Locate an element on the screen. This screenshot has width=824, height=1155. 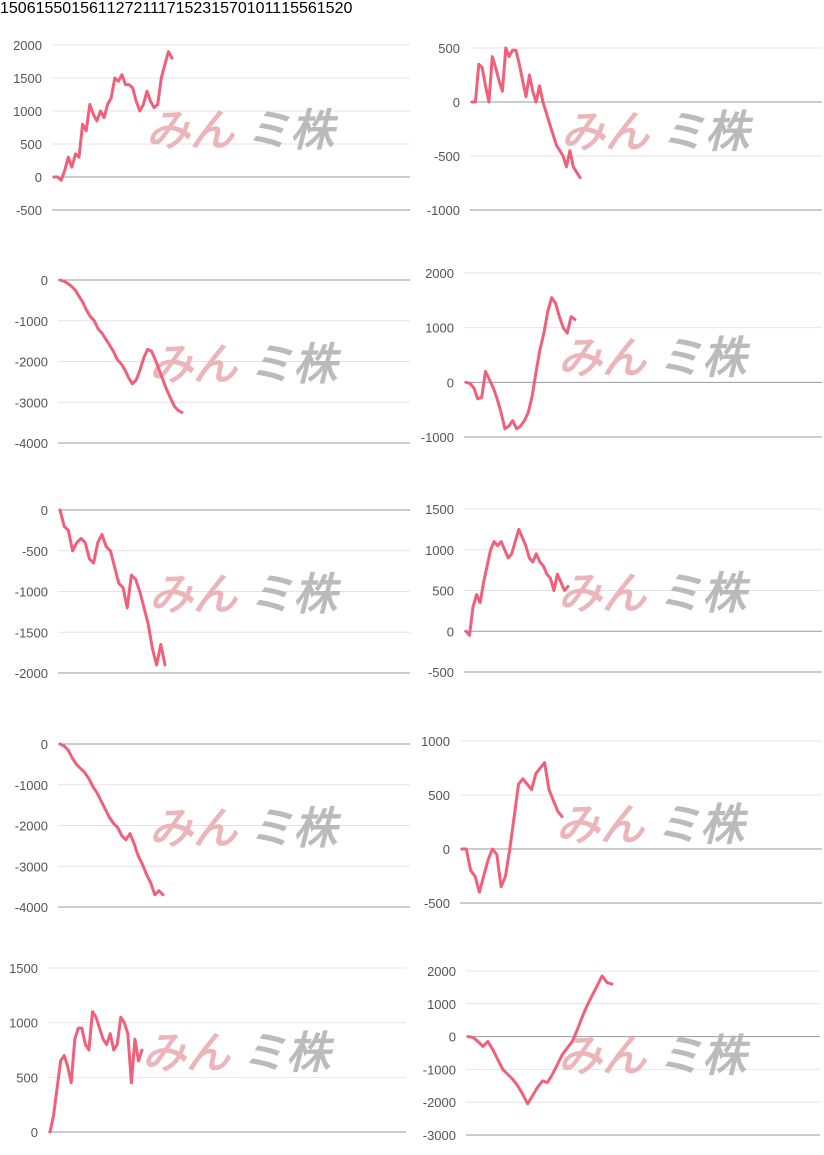
chart-title-6: 1570 is located at coordinates (229, 8).